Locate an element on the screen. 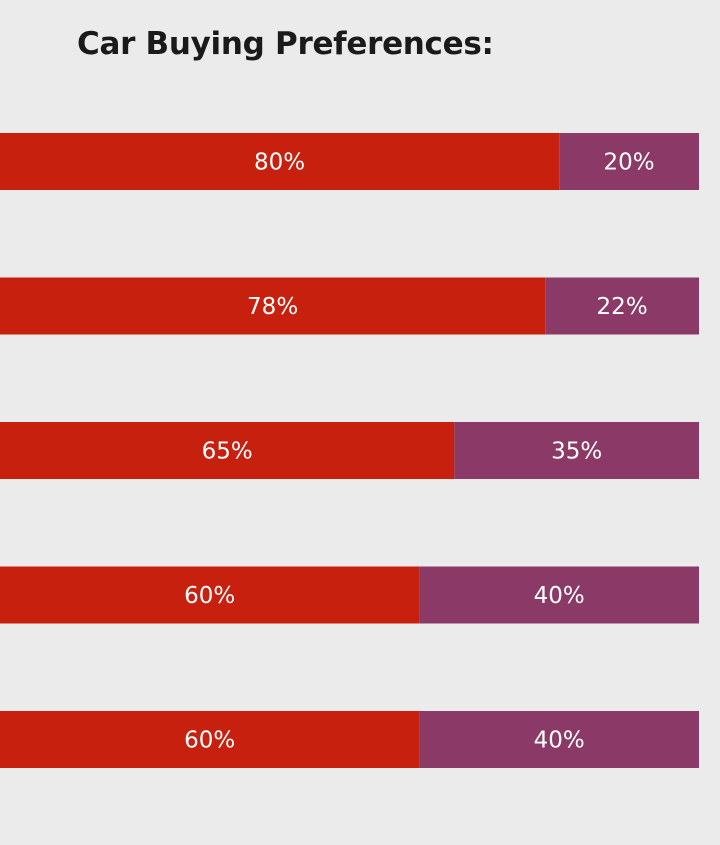  bar-label-3-series-1: 65% is located at coordinates (227, 452).